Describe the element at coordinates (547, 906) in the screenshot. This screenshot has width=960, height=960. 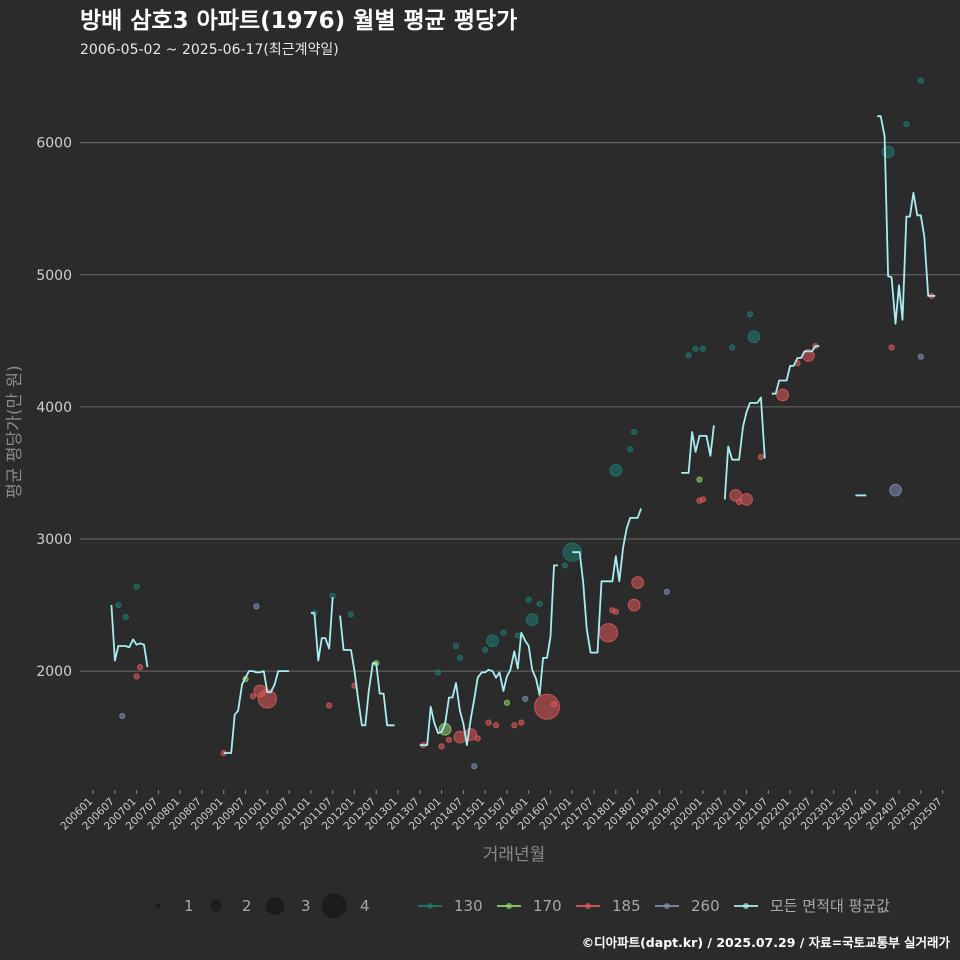
I see `legend-color-label: 170` at that location.